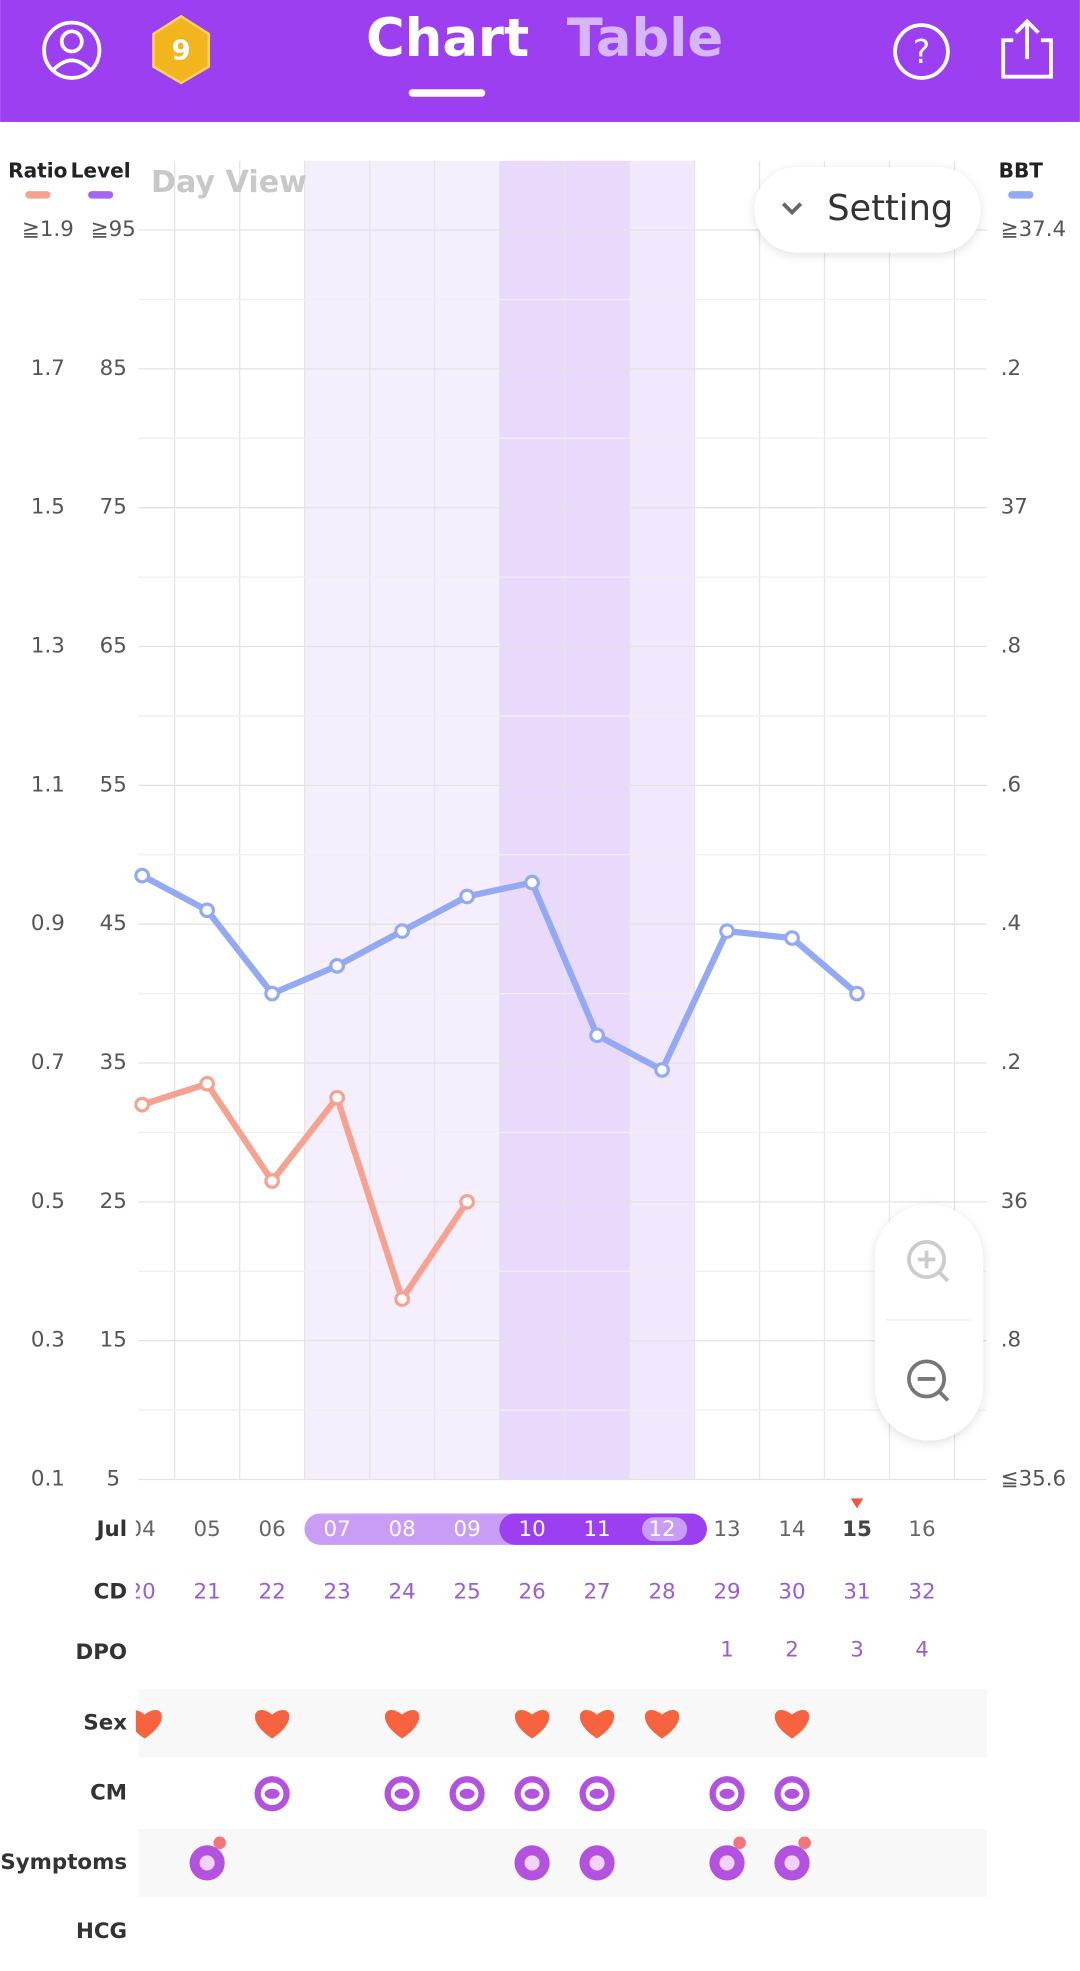  I want to click on cd-label: 27, so click(596, 1592).